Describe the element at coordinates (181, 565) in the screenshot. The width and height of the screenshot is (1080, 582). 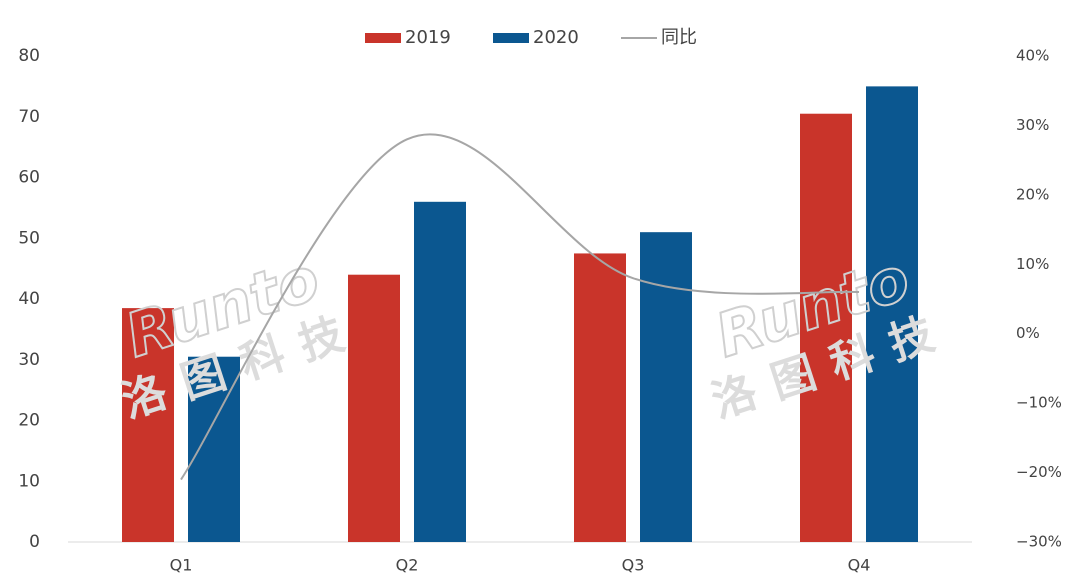
I see `x-tick-label: Q1` at that location.